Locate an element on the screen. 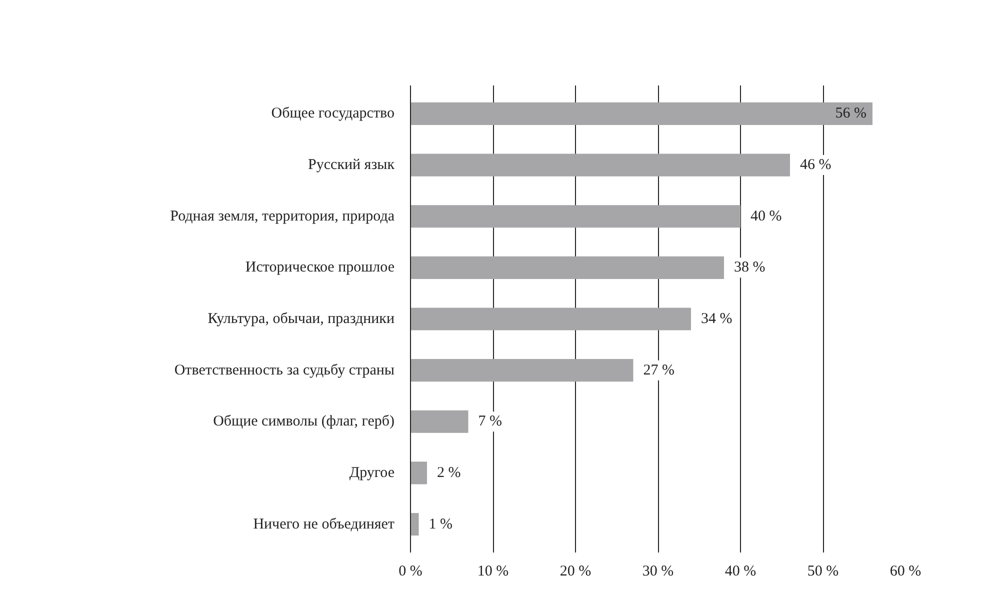  data-label: 34 % is located at coordinates (716, 319).